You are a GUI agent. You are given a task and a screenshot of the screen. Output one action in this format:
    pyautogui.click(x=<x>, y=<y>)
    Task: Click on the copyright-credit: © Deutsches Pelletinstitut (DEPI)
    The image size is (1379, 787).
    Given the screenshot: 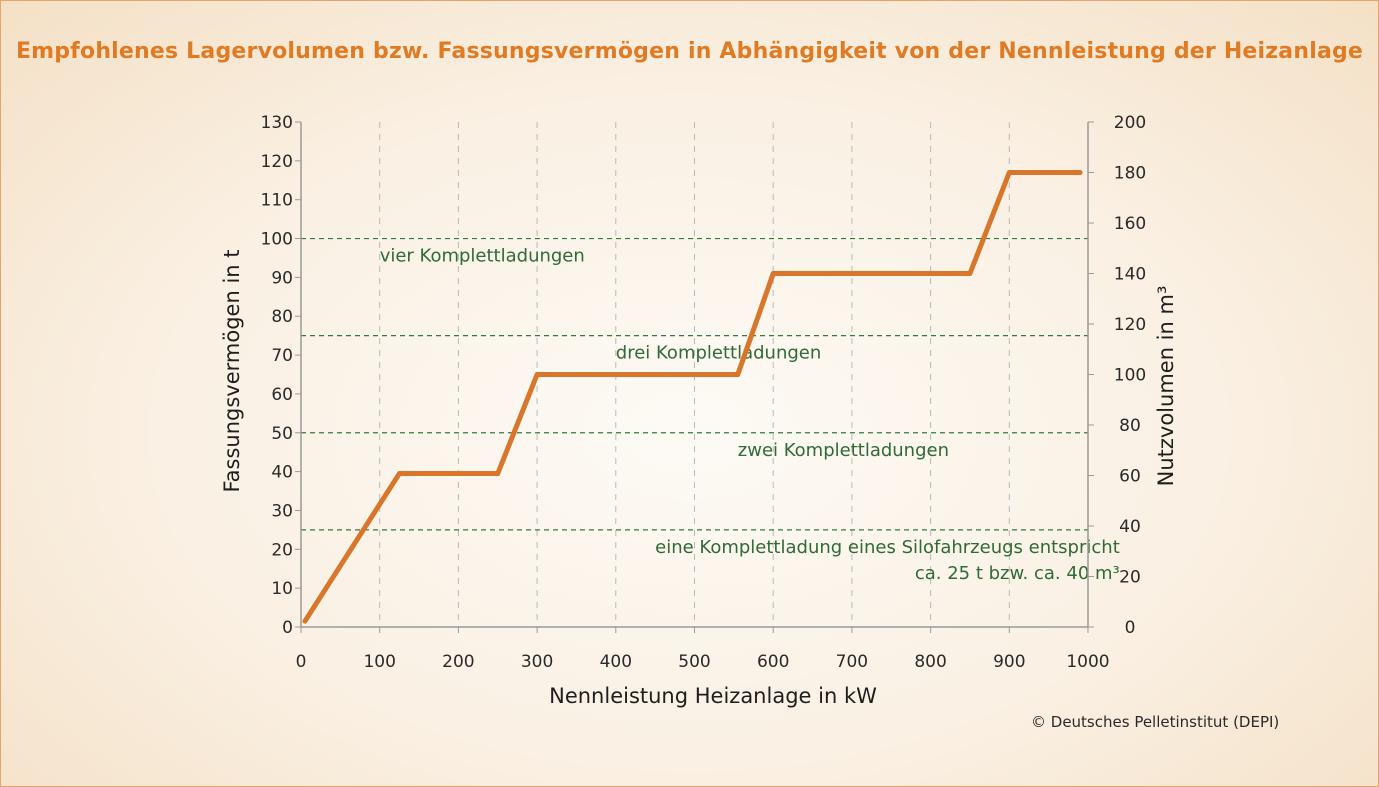 What is the action you would take?
    pyautogui.click(x=1155, y=722)
    